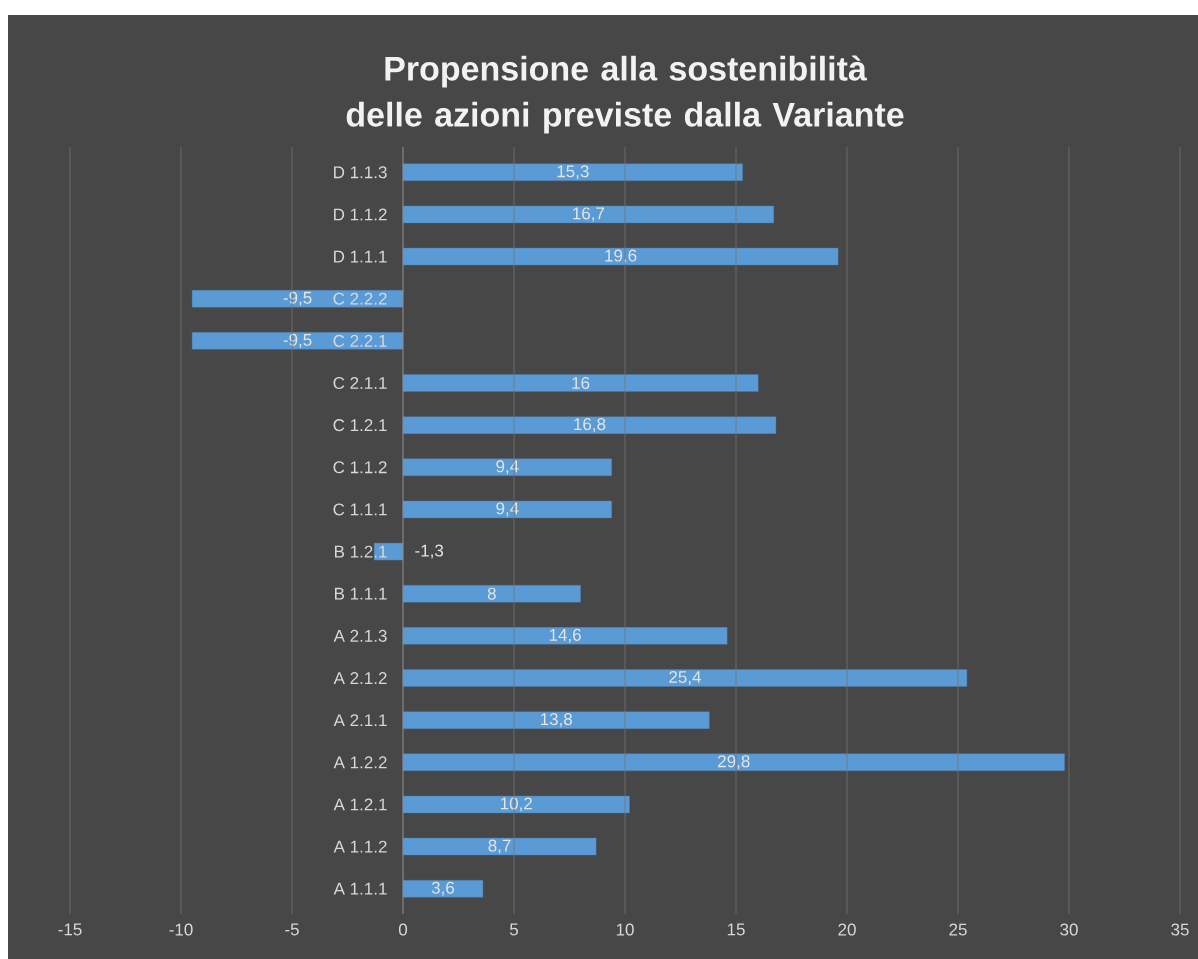  What do you see at coordinates (360, 720) in the screenshot?
I see `y-tick-label: A 2.1.1` at bounding box center [360, 720].